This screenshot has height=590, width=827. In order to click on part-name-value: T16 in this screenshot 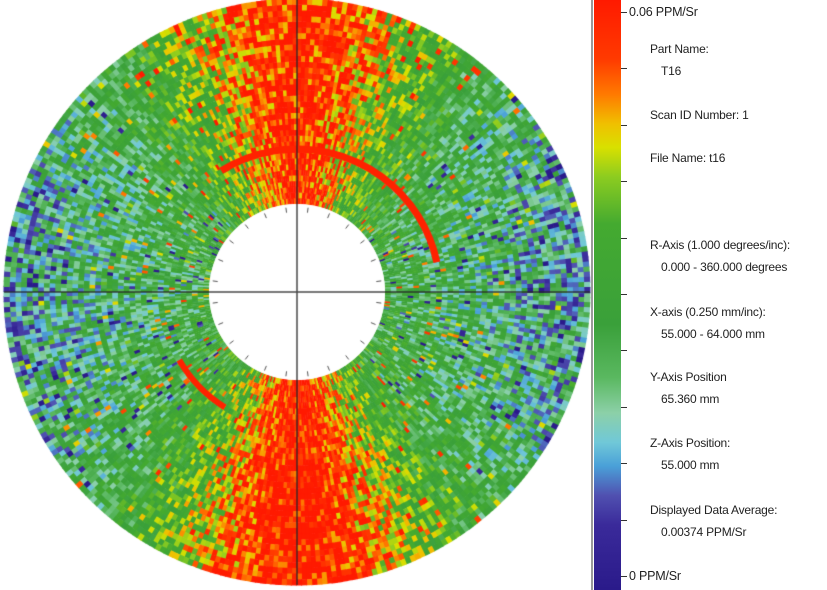, I will do `click(671, 71)`.